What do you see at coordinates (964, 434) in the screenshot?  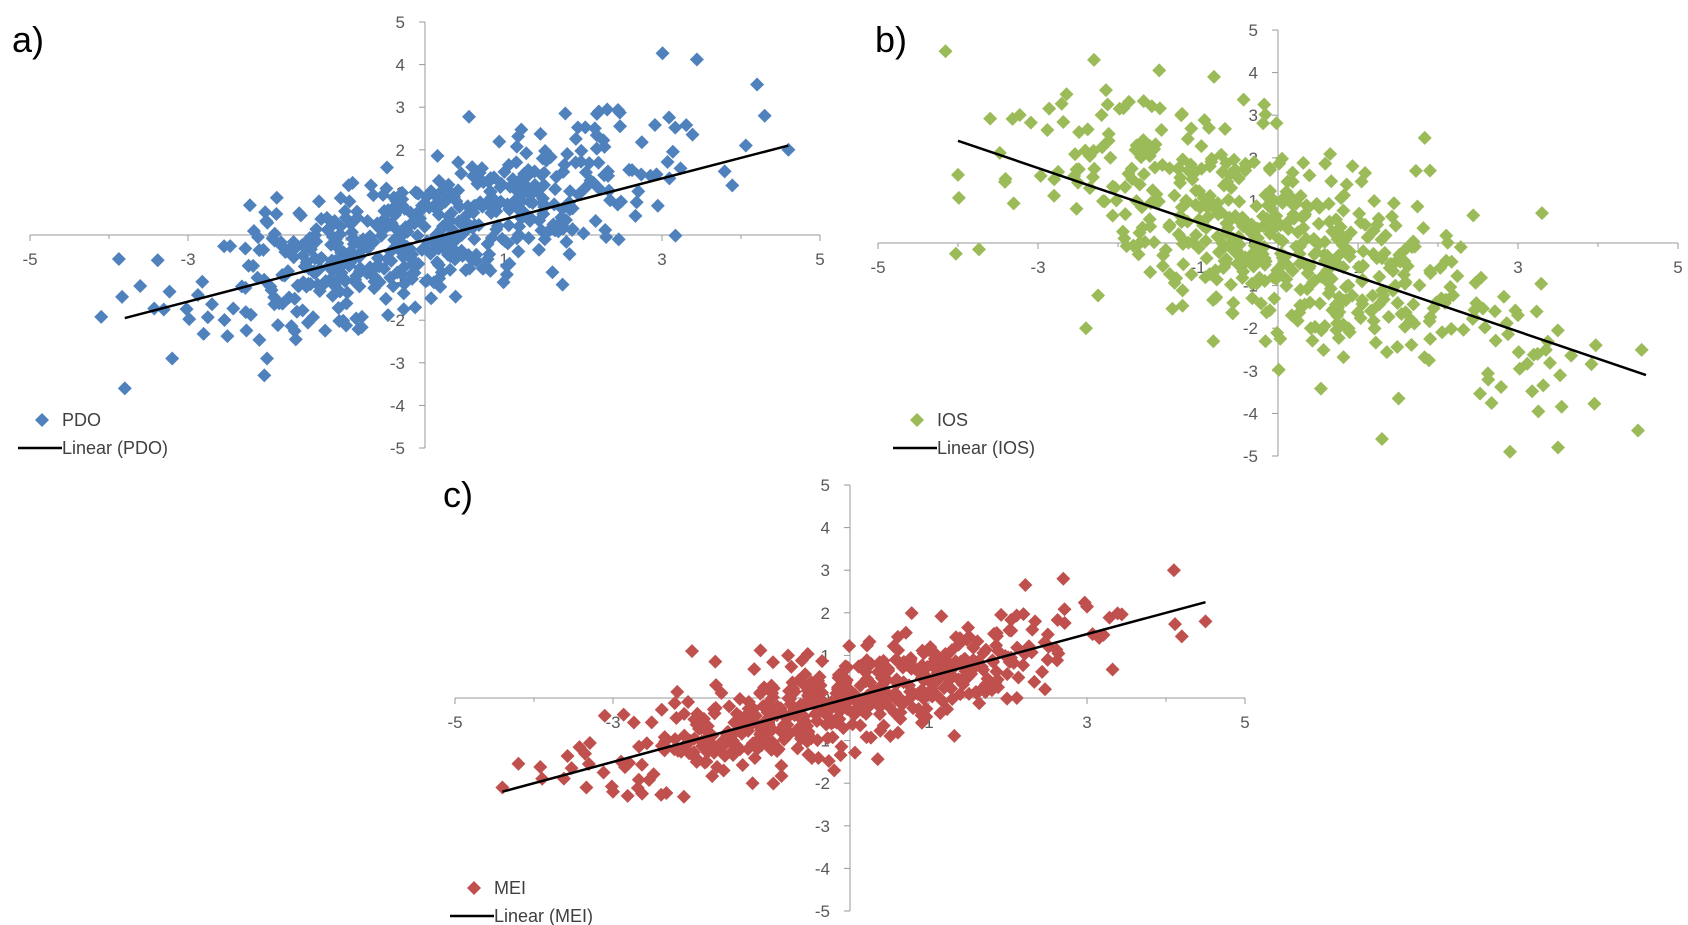 I see `legend: IOS Linear (IOS)` at bounding box center [964, 434].